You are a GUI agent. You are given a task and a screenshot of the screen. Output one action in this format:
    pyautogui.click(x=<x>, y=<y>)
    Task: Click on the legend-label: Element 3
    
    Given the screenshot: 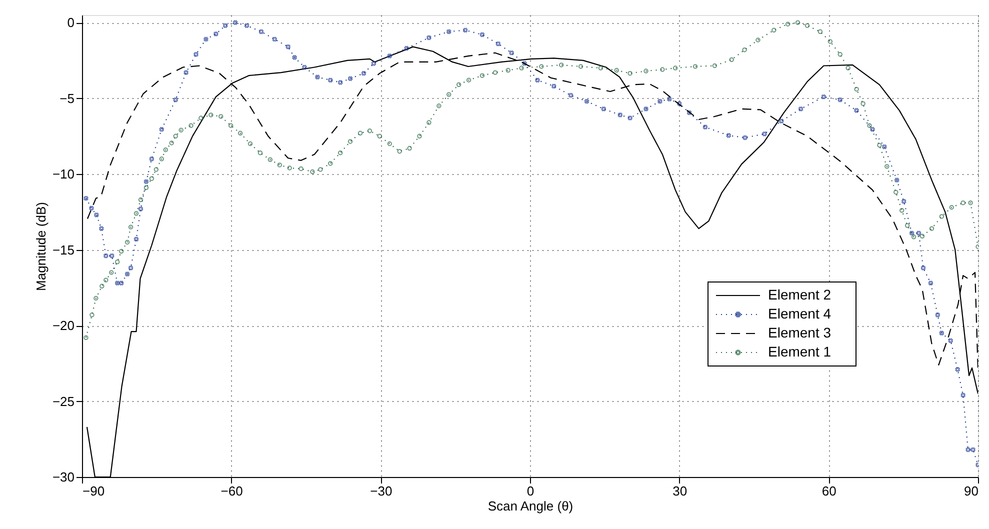 What is the action you would take?
    pyautogui.click(x=800, y=332)
    